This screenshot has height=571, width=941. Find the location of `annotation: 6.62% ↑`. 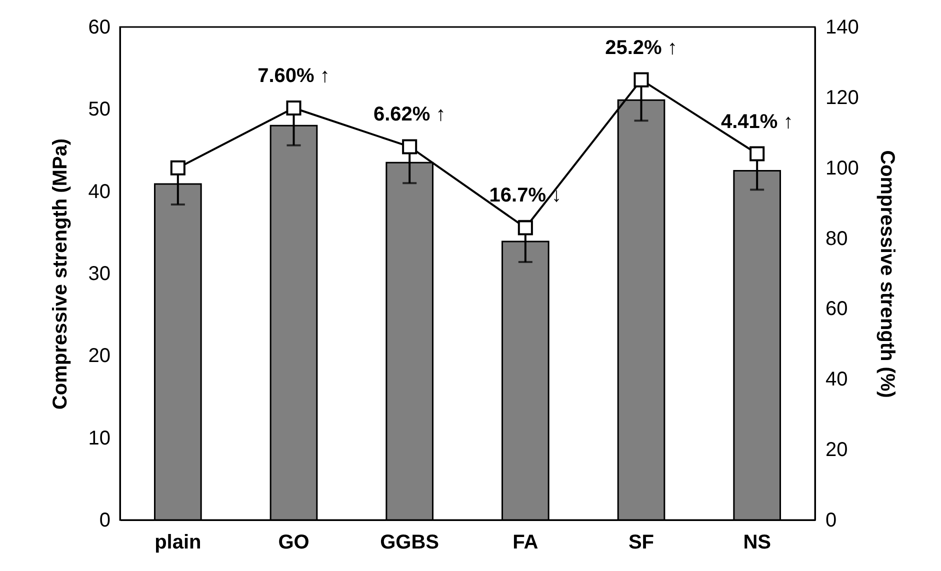

annotation: 6.62% ↑ is located at coordinates (409, 115).